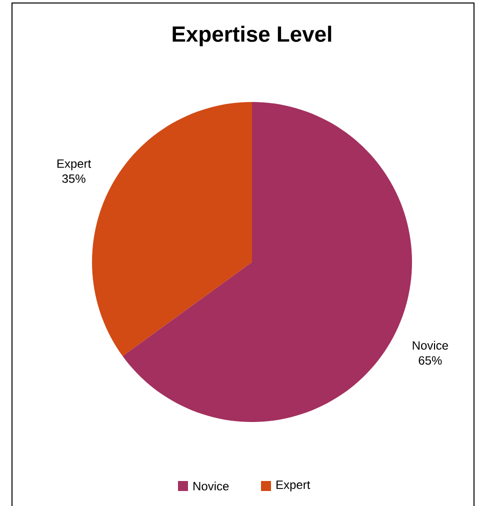  I want to click on legend-label: Expert, so click(293, 486).